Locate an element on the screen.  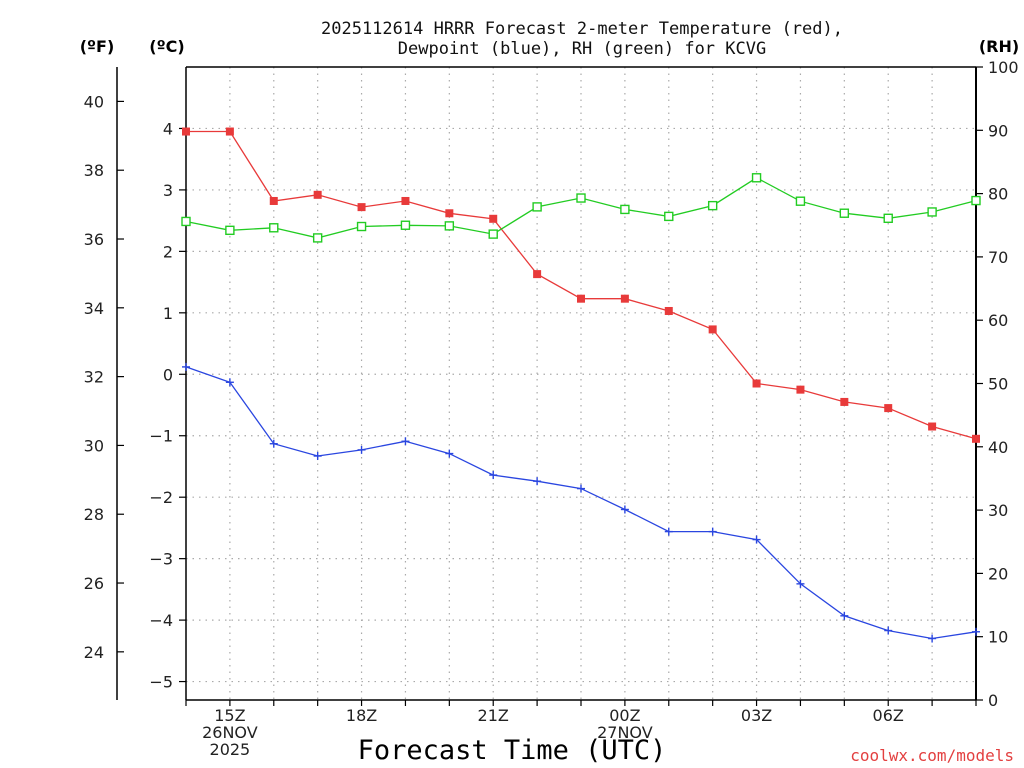
rh-tick-label: 40 is located at coordinates (998, 447).